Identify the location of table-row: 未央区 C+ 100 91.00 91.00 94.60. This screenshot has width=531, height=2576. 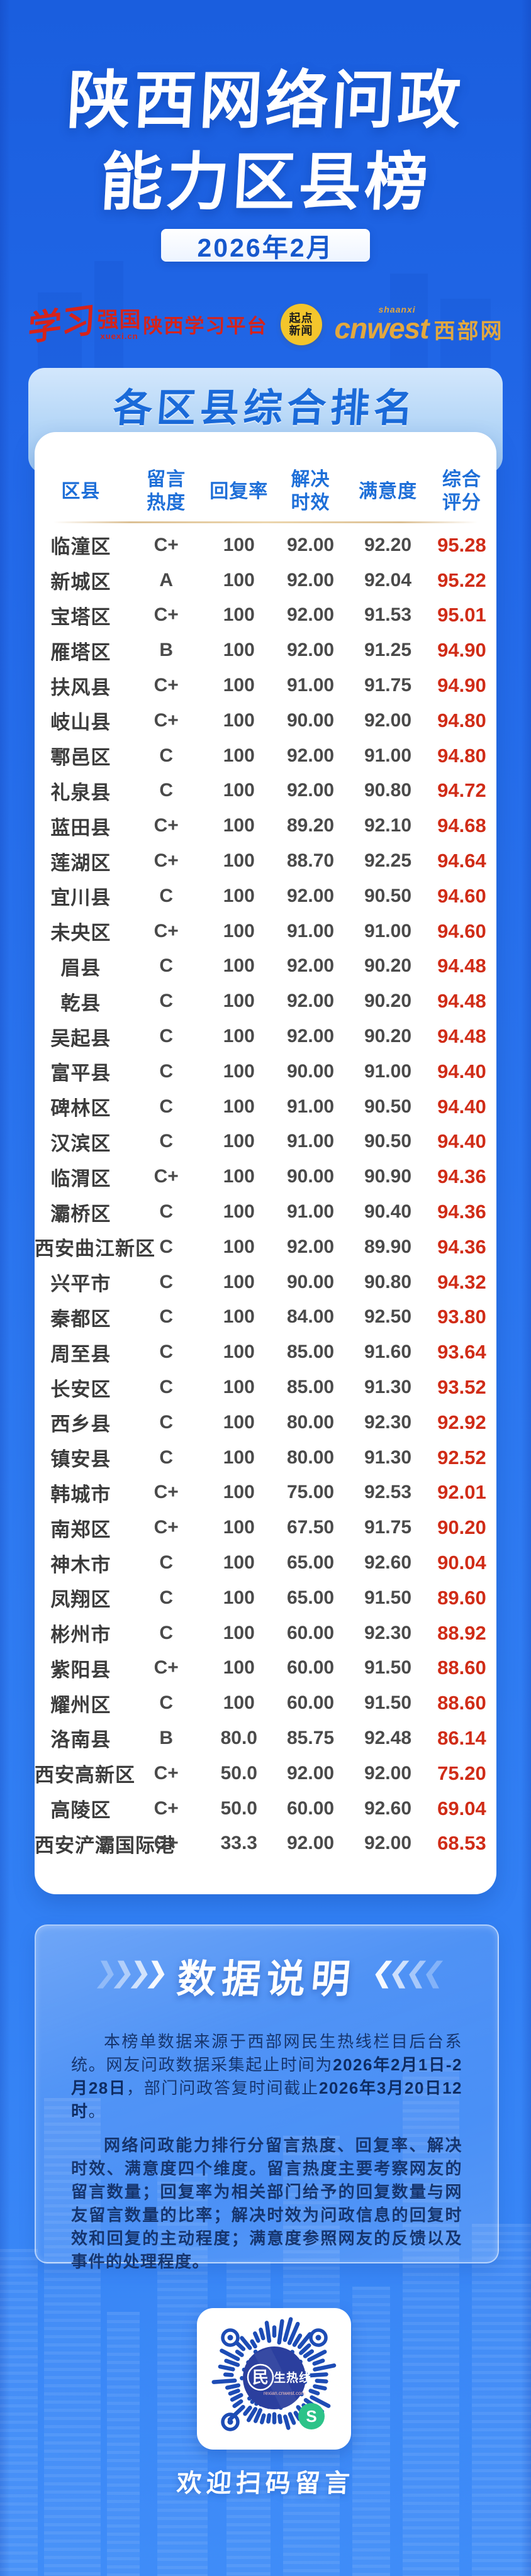
(265, 931).